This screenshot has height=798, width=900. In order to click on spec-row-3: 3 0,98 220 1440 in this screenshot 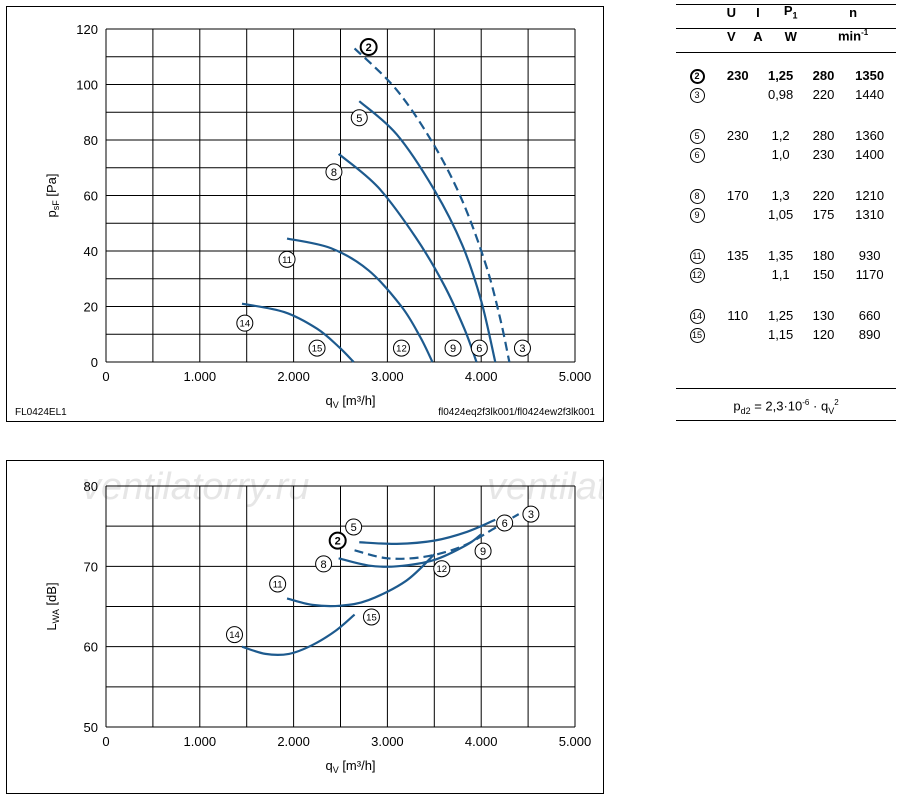, I will do `click(786, 94)`.